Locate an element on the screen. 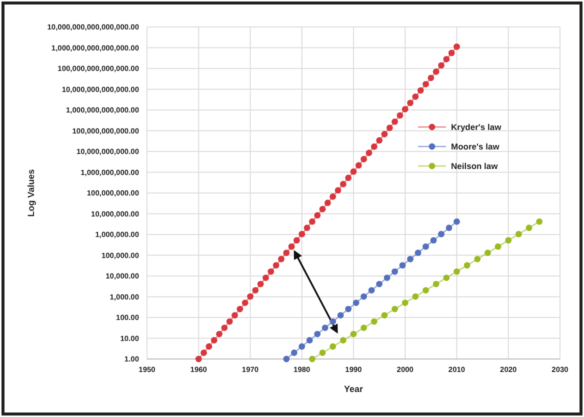  legend-label: Neilson law is located at coordinates (474, 165).